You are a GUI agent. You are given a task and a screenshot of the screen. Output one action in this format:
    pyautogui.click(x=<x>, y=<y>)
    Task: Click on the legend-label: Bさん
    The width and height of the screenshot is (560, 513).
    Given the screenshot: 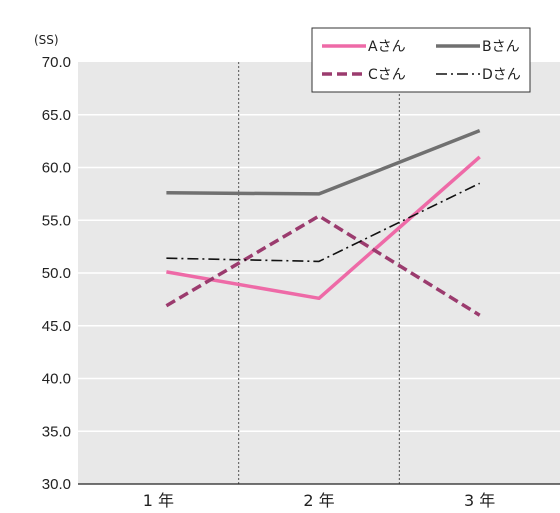 What is the action you would take?
    pyautogui.click(x=501, y=47)
    